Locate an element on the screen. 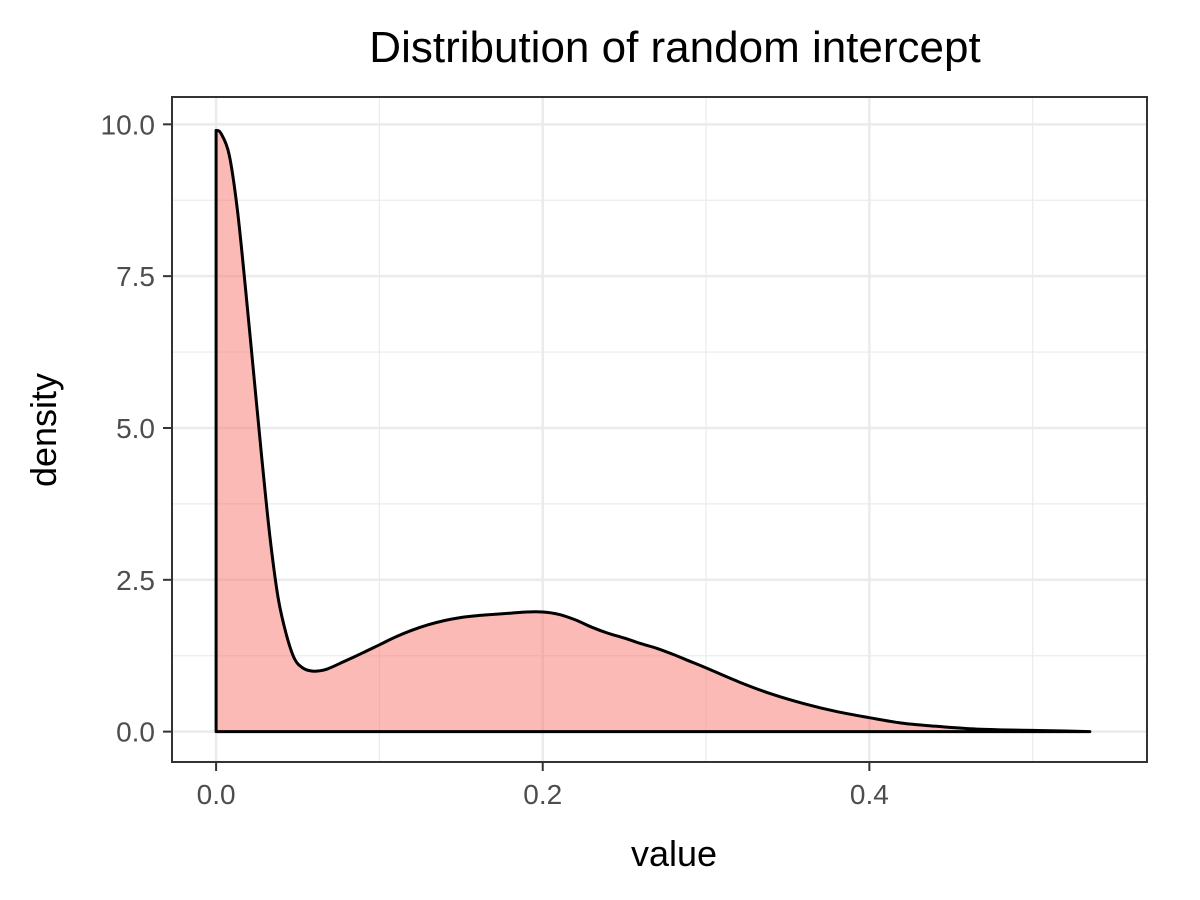 The height and width of the screenshot is (900, 1200). x-tick-label: 0.0 is located at coordinates (216, 794).